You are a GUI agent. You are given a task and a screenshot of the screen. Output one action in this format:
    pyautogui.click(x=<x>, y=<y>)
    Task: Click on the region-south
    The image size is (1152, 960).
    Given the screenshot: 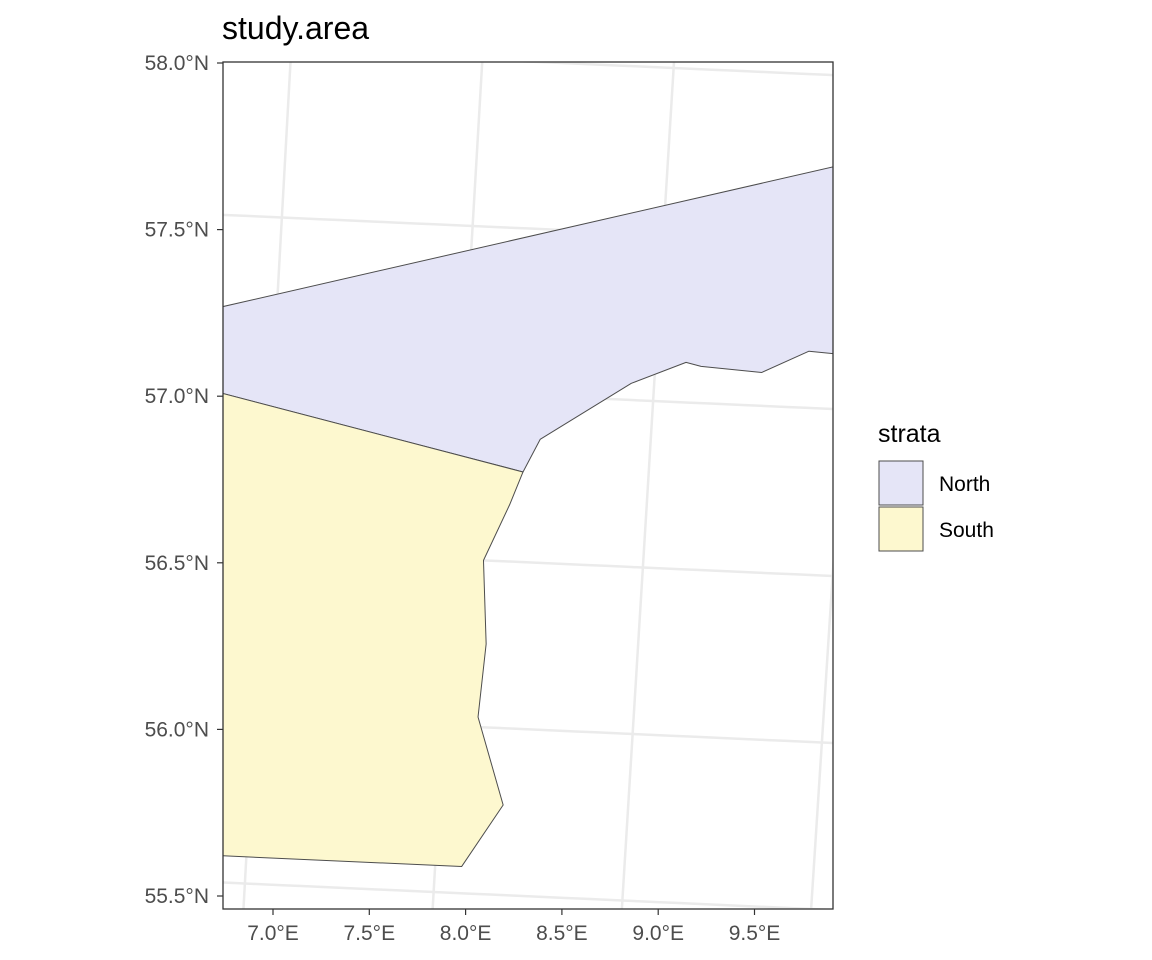 What is the action you would take?
    pyautogui.click(x=373, y=630)
    